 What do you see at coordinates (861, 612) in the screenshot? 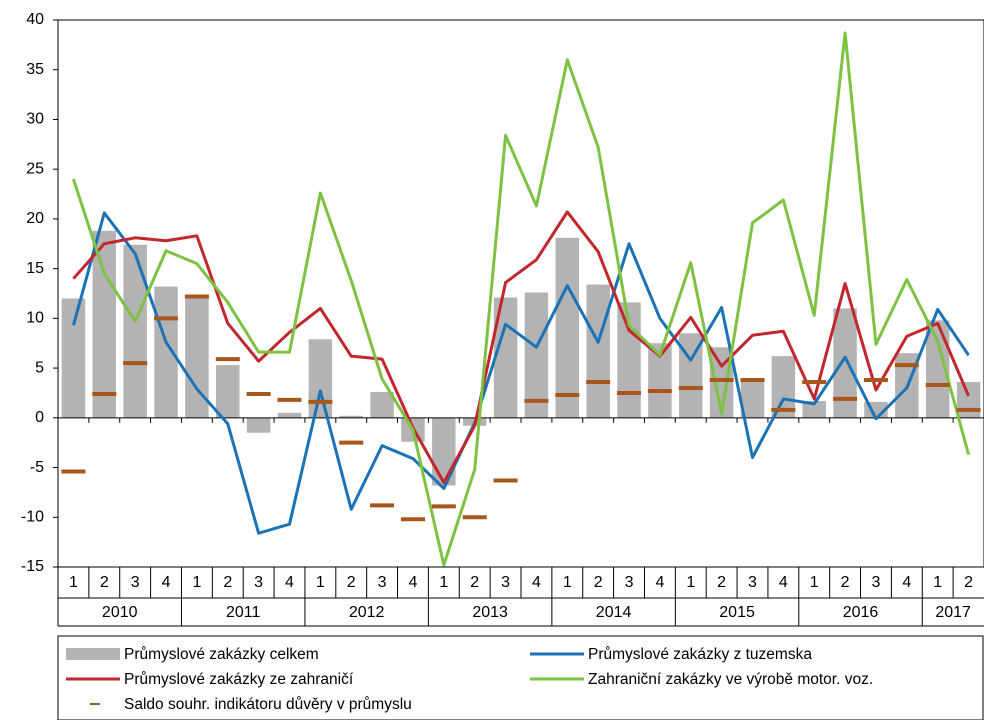
I see `year-label: 2016` at bounding box center [861, 612].